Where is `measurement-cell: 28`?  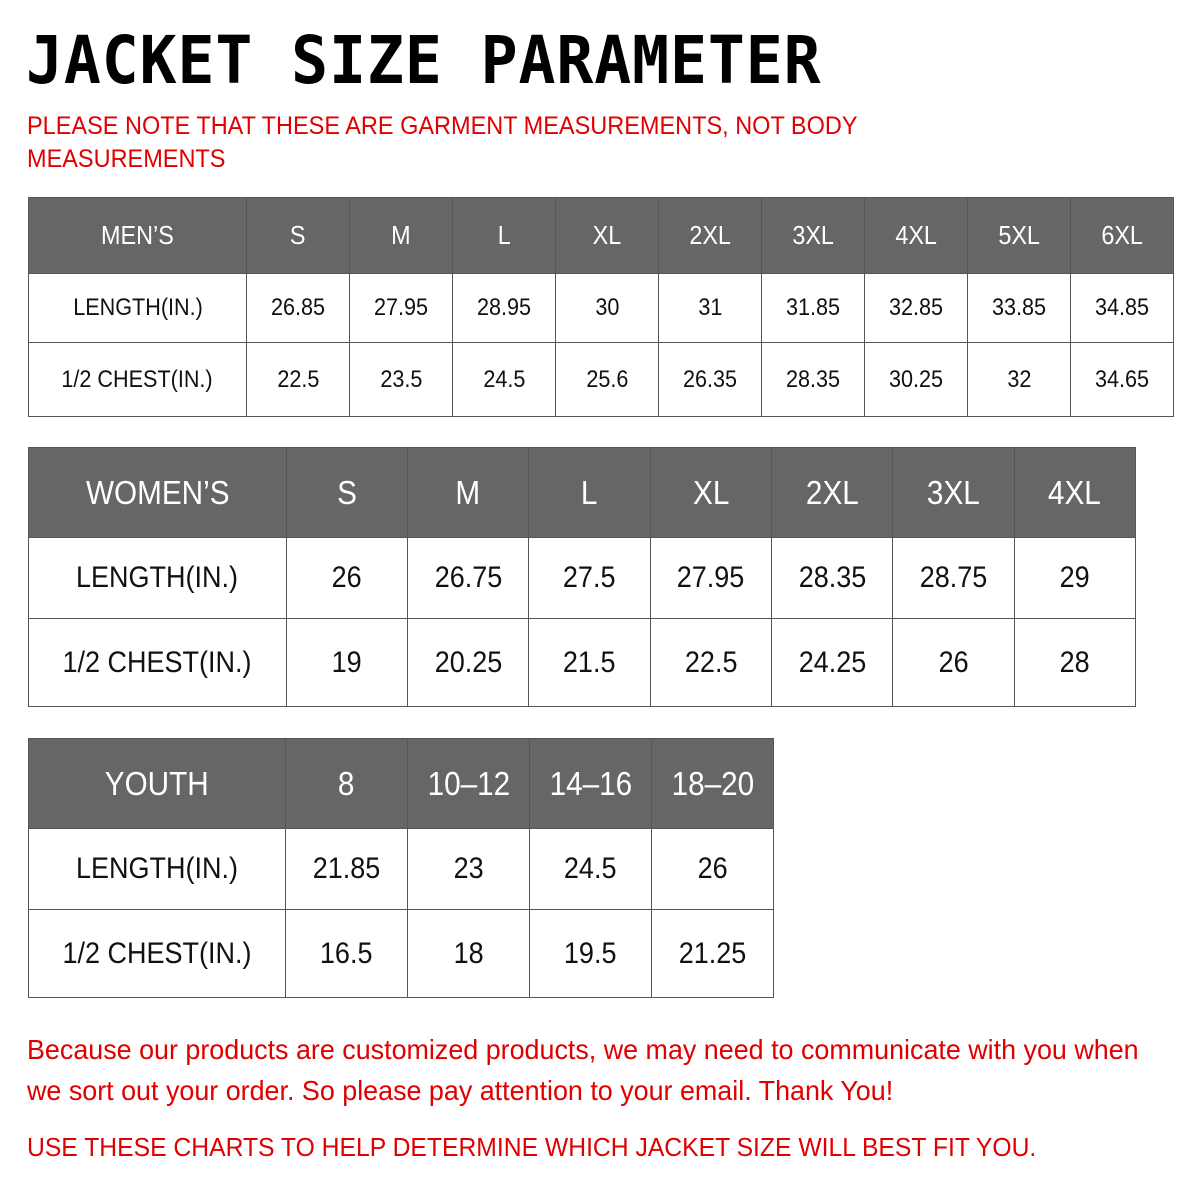 measurement-cell: 28 is located at coordinates (1075, 662).